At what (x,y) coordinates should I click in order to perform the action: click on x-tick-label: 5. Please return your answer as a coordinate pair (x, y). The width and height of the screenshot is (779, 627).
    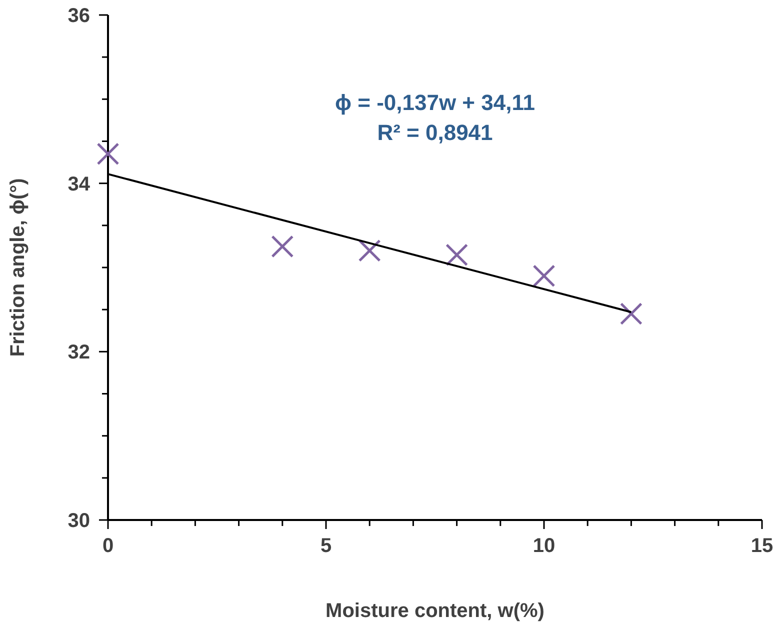
    Looking at the image, I should click on (326, 546).